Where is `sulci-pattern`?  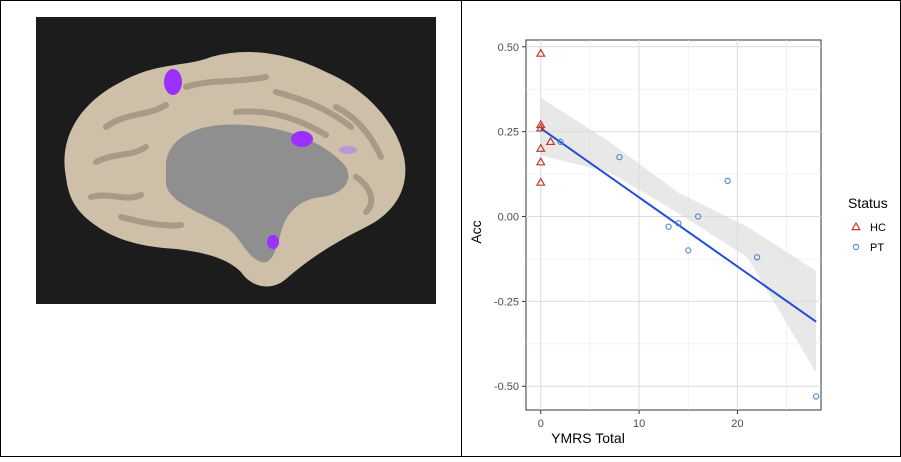 sulci-pattern is located at coordinates (236, 151).